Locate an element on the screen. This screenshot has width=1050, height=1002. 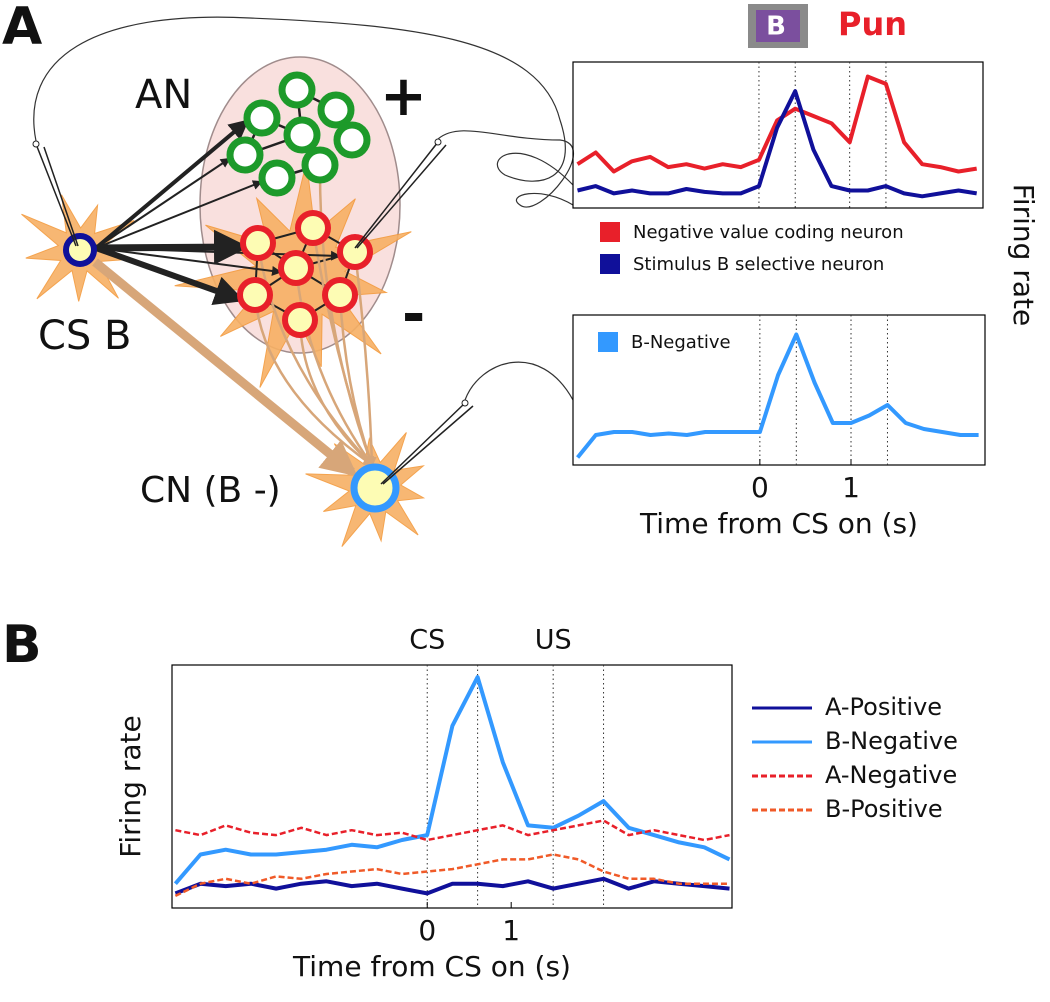
legend-label: Negative value coding neuron is located at coordinates (768, 232).